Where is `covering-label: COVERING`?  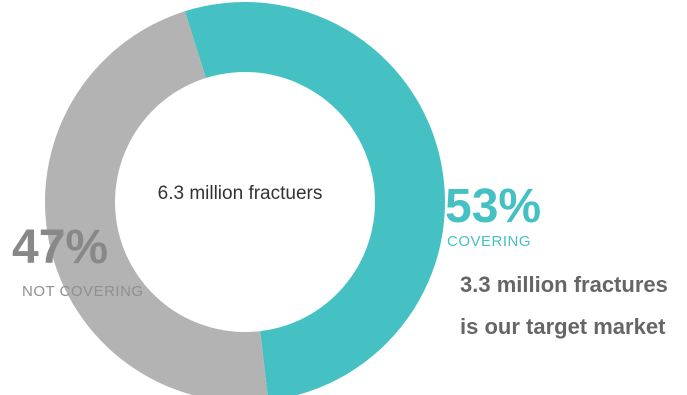 covering-label: COVERING is located at coordinates (489, 241).